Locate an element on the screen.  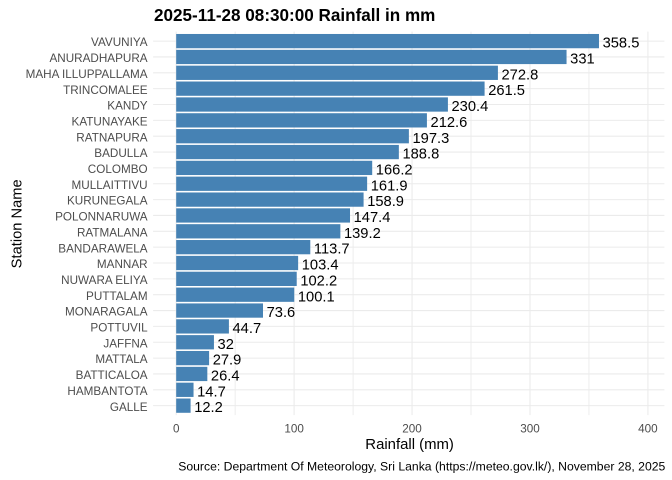
svg-text: RATMALANA is located at coordinates (112, 232).